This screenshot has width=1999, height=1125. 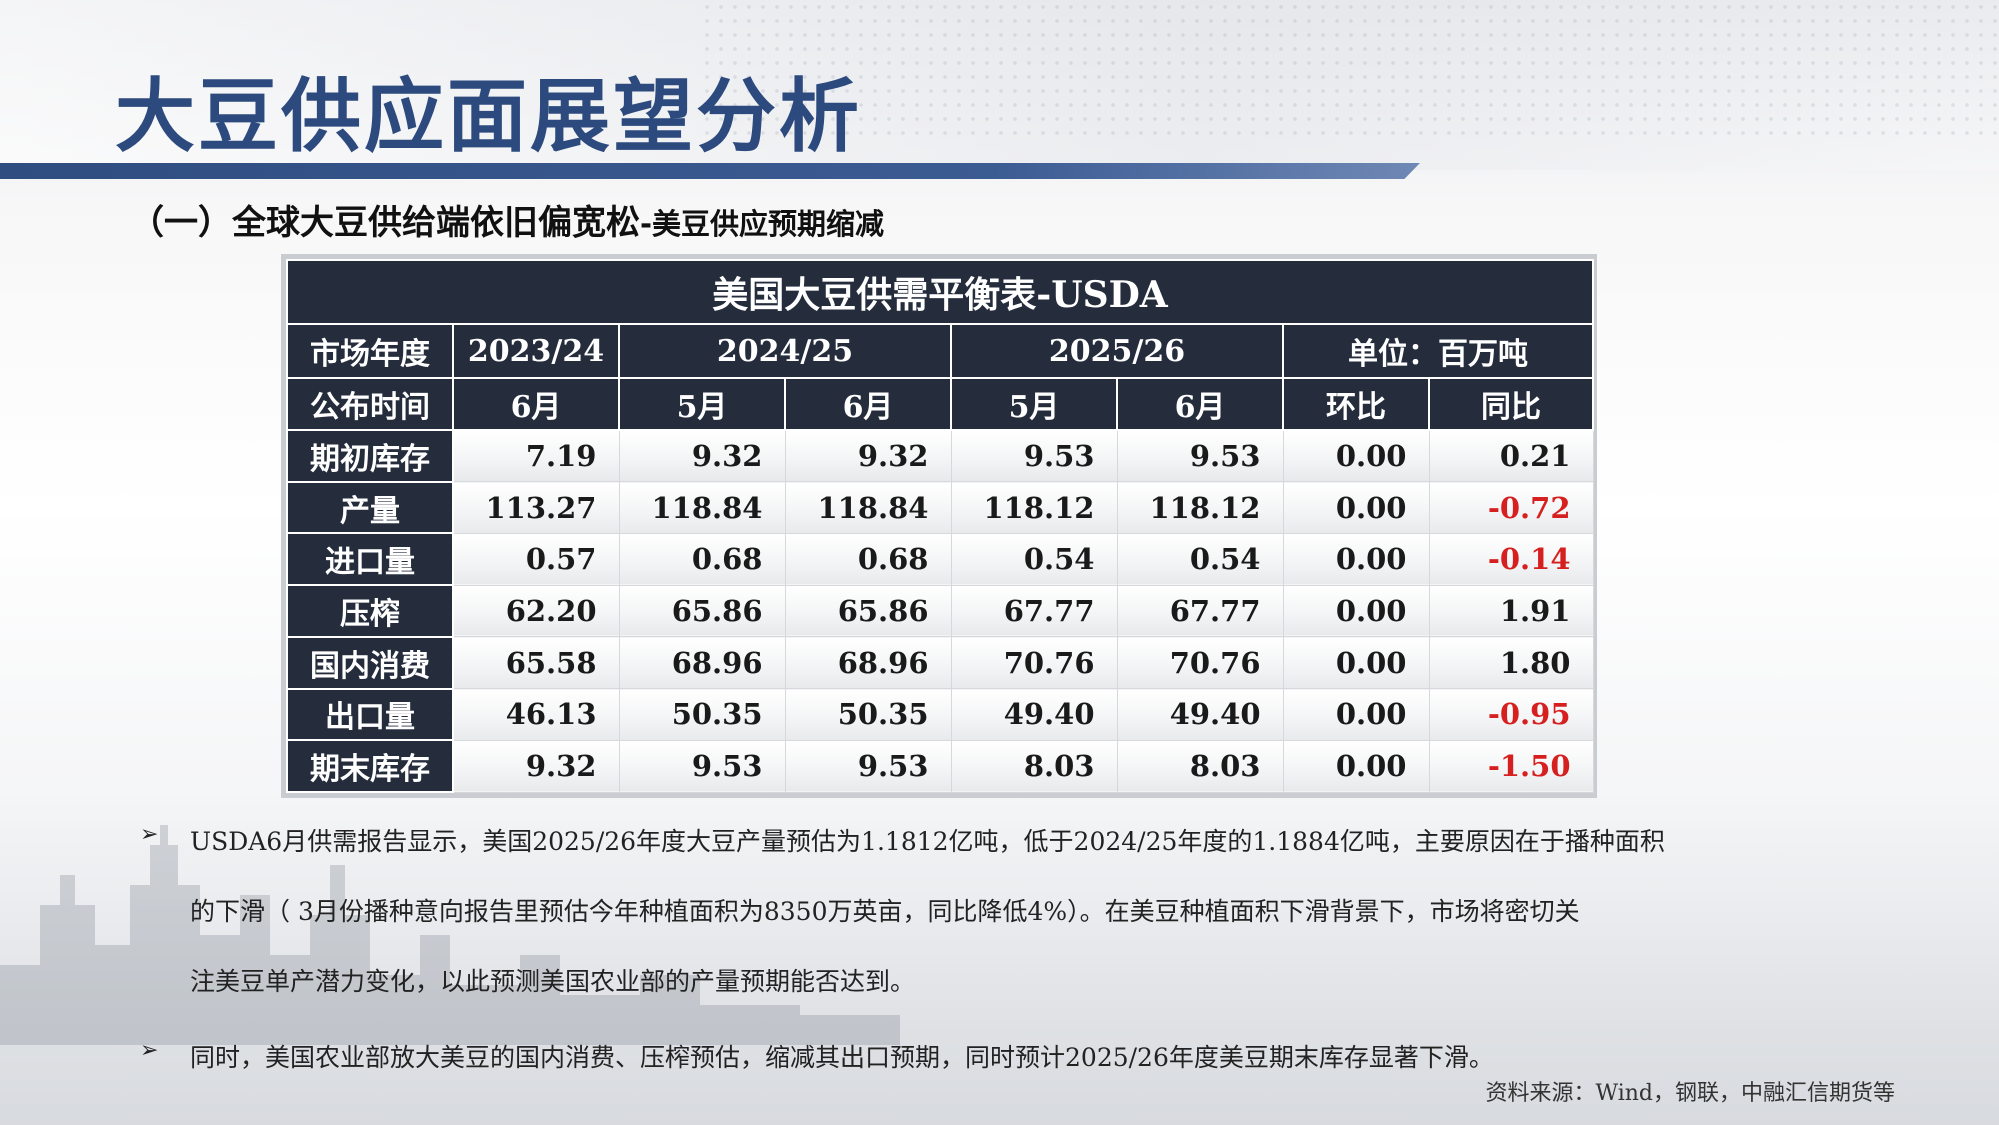 What do you see at coordinates (1511, 559) in the screenshot?
I see `table-cell: -0.14` at bounding box center [1511, 559].